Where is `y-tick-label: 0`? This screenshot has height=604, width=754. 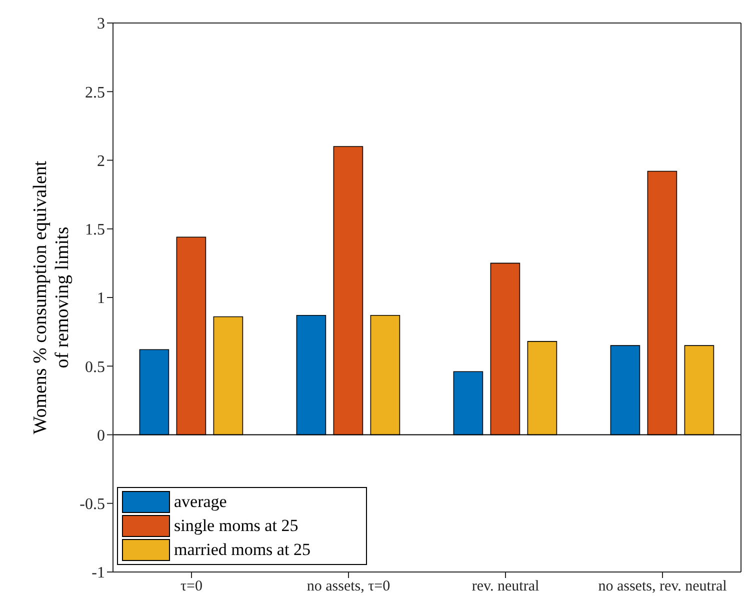 y-tick-label: 0 is located at coordinates (101, 435).